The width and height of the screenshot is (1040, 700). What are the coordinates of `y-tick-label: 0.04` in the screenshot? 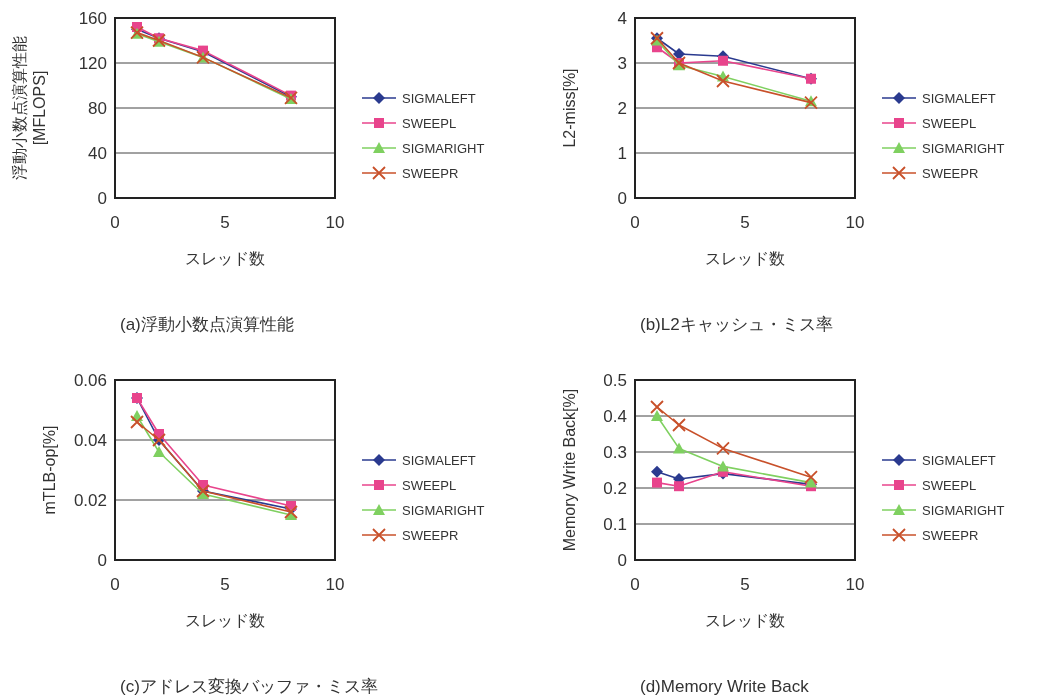 It's located at (90, 440).